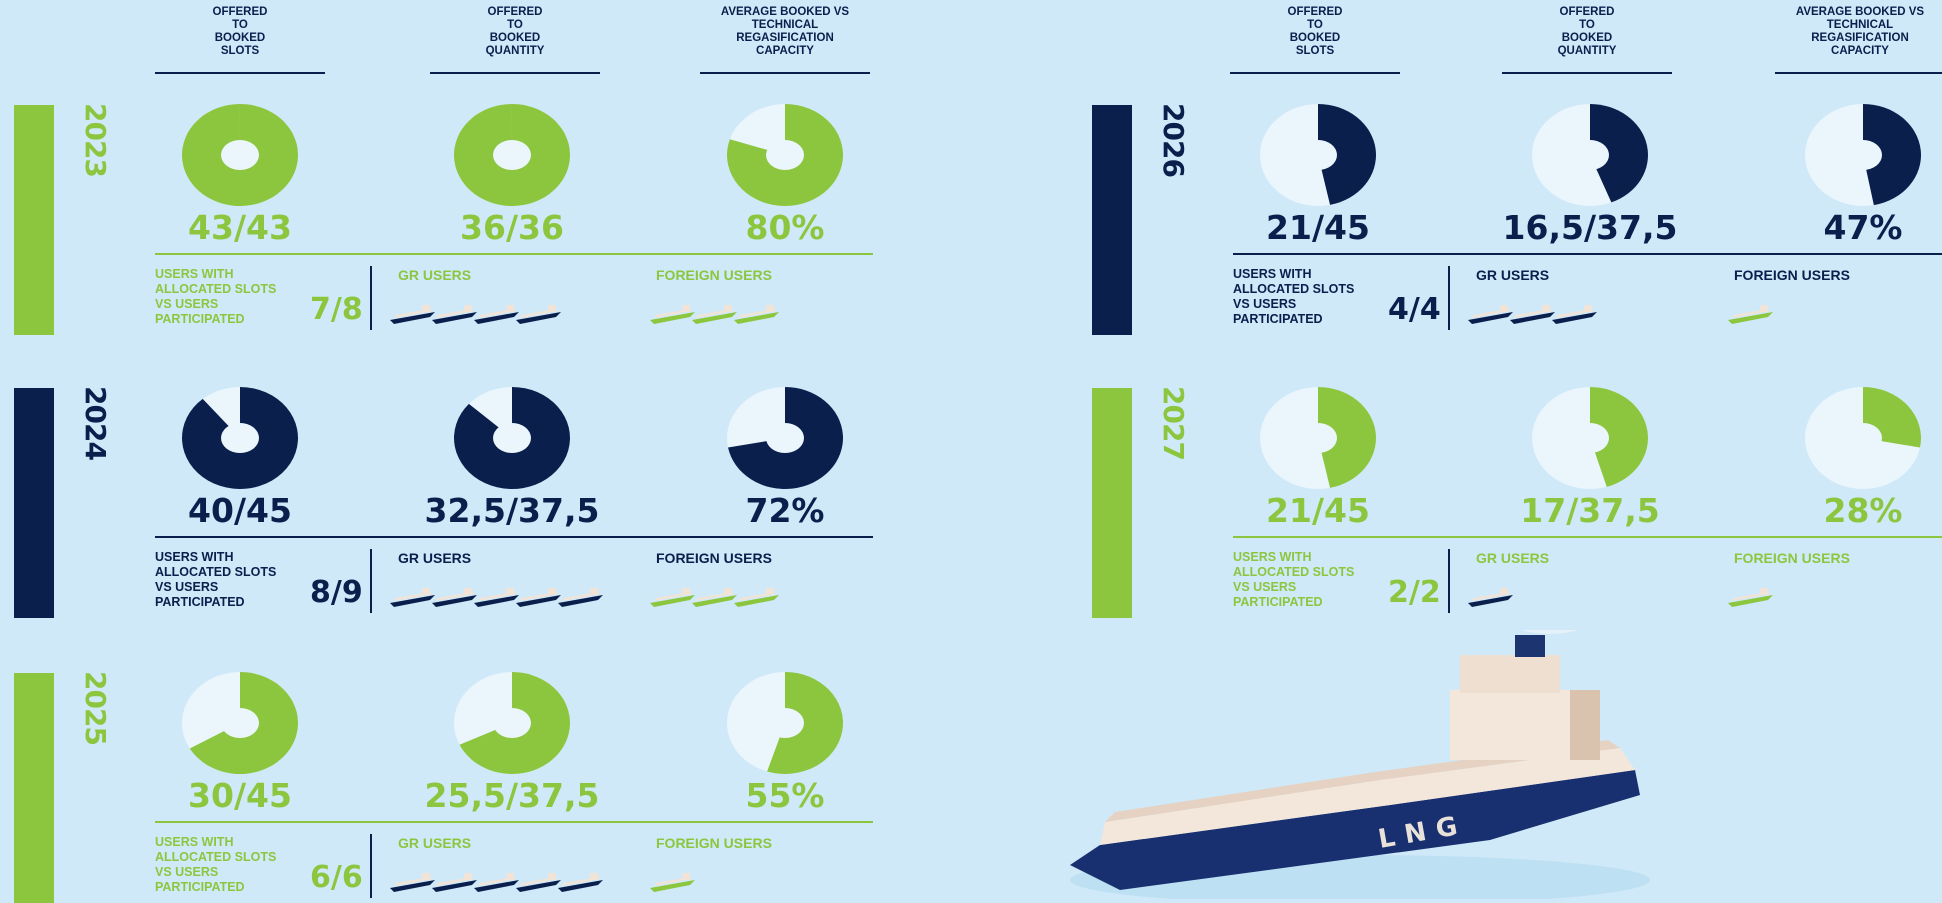  I want to click on year-label: 2023, so click(95, 140).